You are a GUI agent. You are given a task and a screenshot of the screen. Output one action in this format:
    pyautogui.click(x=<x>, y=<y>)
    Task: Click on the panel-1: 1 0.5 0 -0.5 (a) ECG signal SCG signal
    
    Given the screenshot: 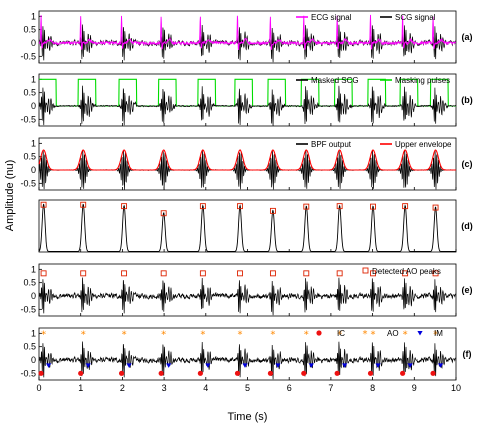 What is the action you would take?
    pyautogui.click(x=246, y=37)
    